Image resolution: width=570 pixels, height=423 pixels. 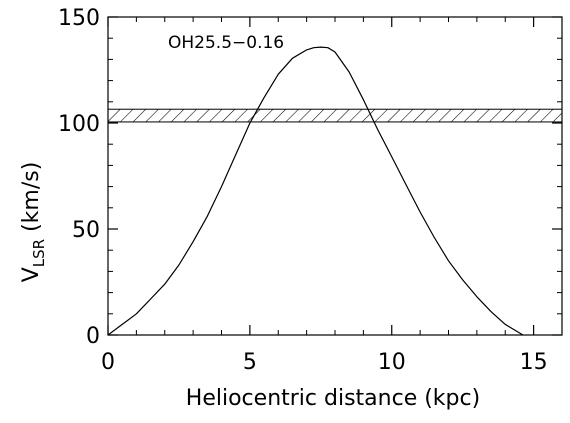 What do you see at coordinates (250, 362) in the screenshot?
I see `x-tick-label: 5` at bounding box center [250, 362].